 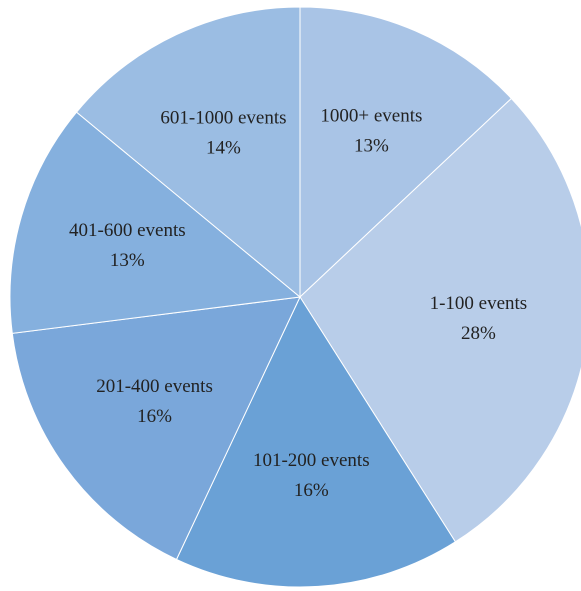 I want to click on slice-label: 1-100 events, so click(x=479, y=303).